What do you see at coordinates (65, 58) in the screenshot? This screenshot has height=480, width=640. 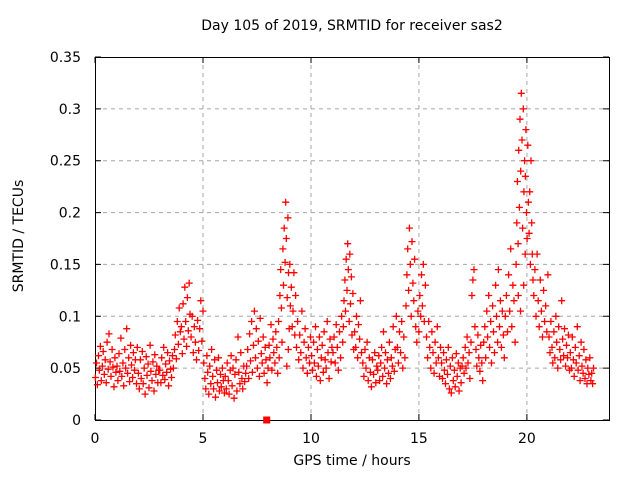 I see `y-tick-label: 0.35` at bounding box center [65, 58].